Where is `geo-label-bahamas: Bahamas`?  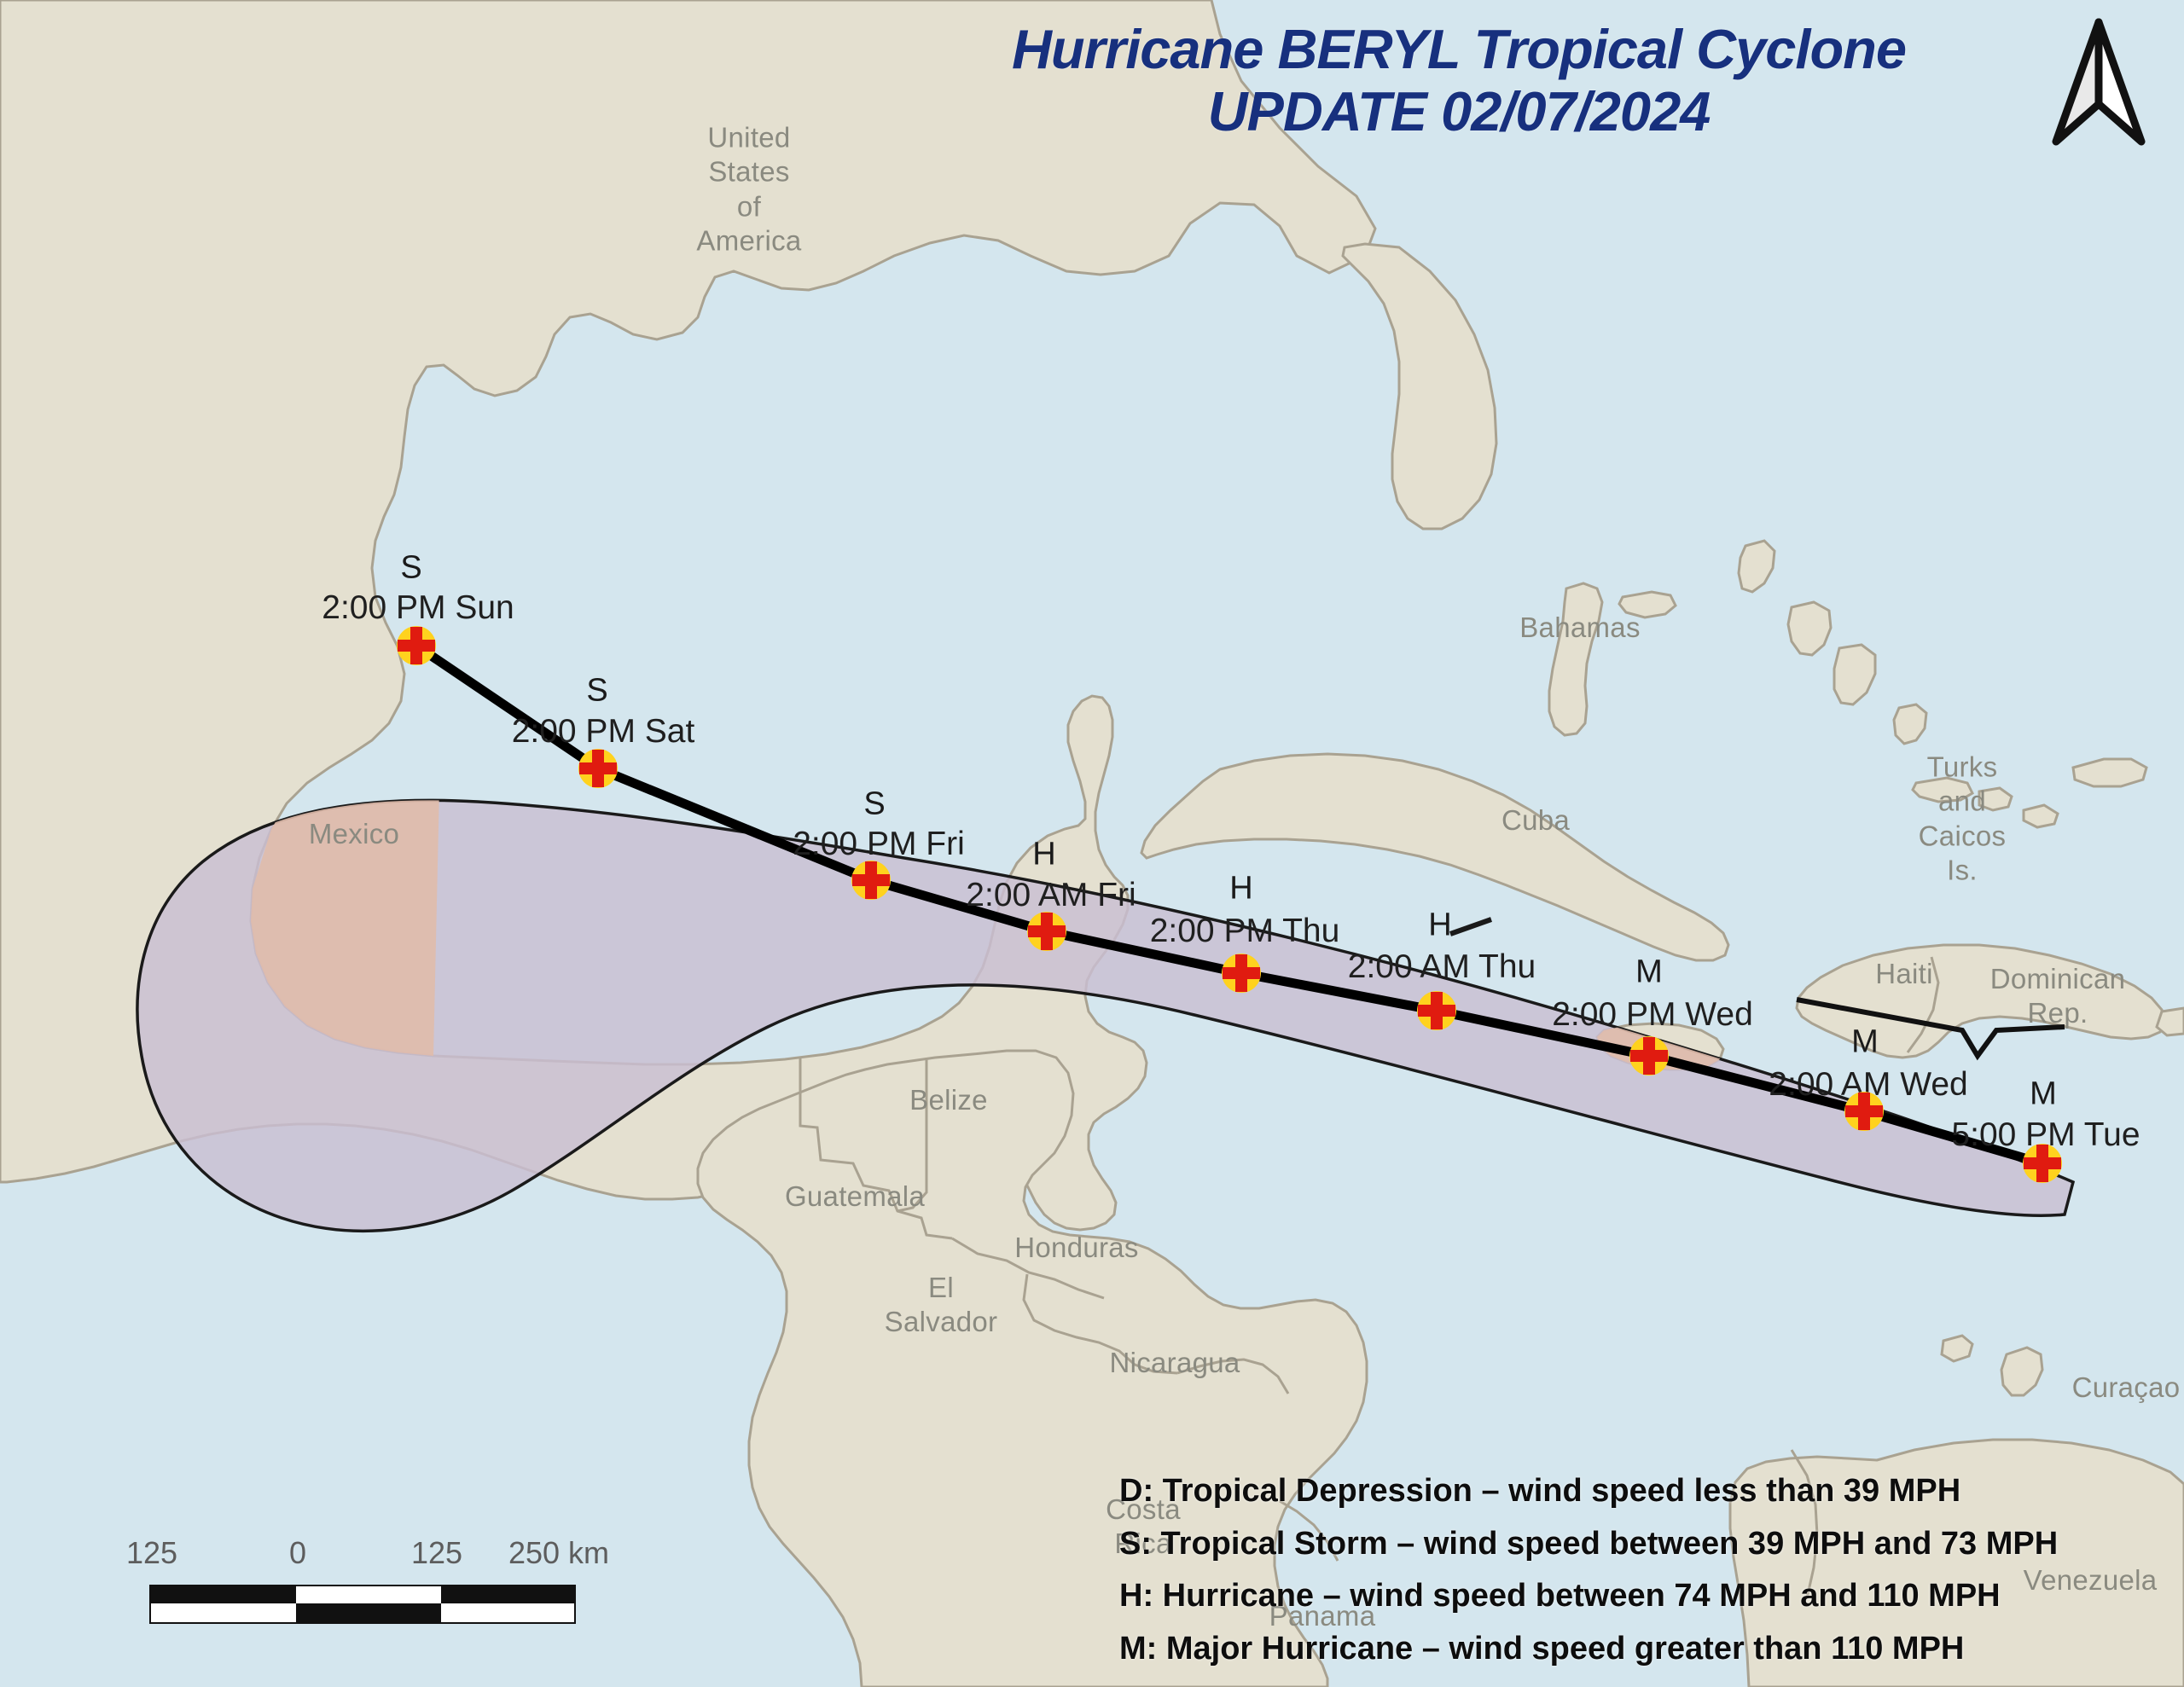 geo-label-bahamas: Bahamas is located at coordinates (1580, 628).